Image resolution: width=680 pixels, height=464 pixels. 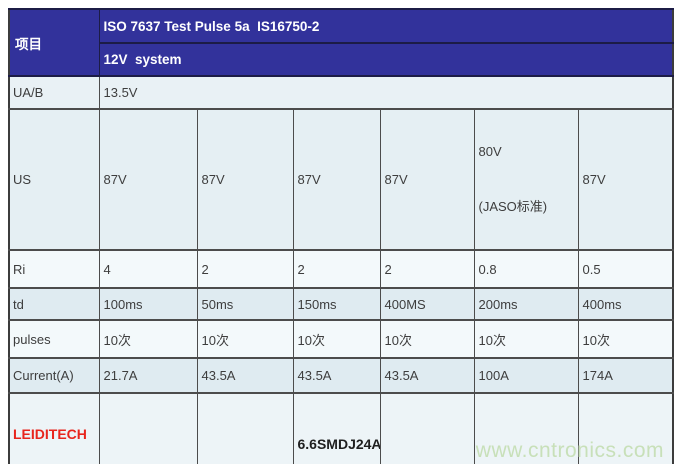 I want to click on header-row-title: 项目 ISO 7637 Test Pulse 5a IS16750-2, so click(x=341, y=42).